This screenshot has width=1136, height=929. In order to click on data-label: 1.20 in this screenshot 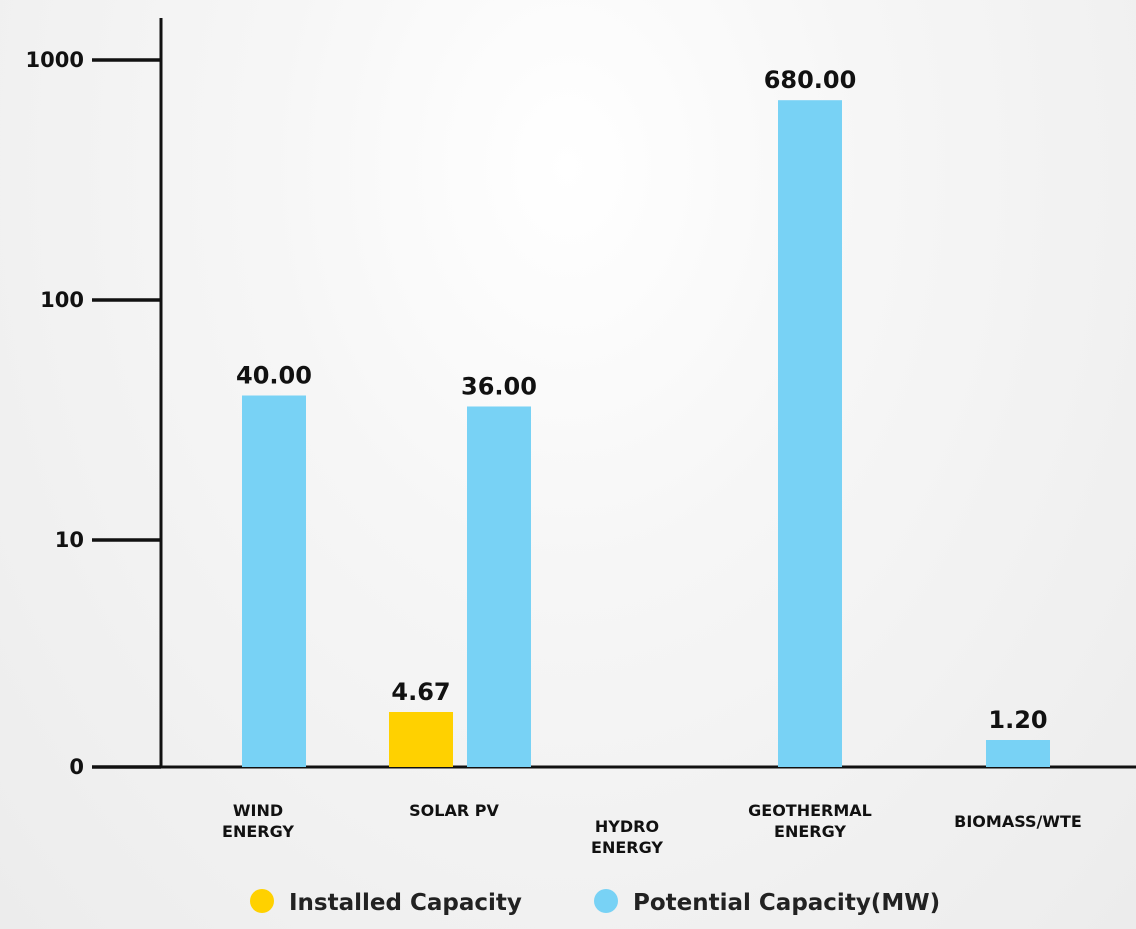, I will do `click(1017, 720)`.